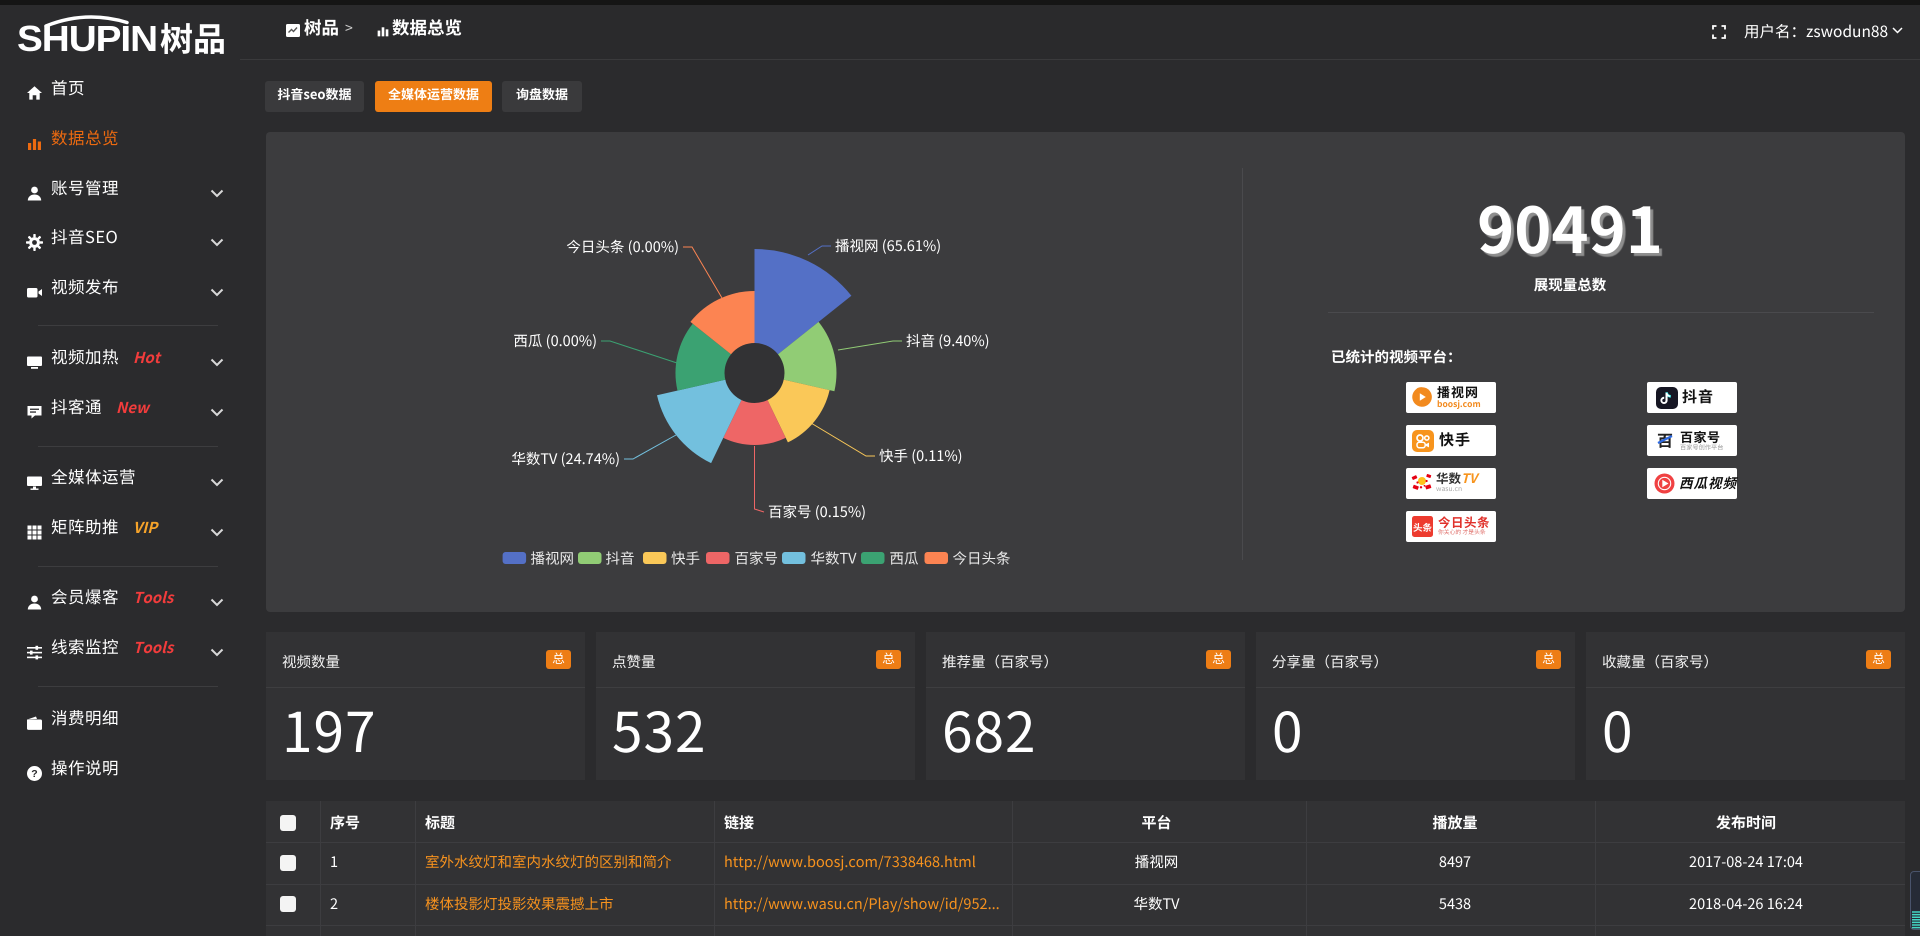 The height and width of the screenshot is (936, 1920). I want to click on svg-text: 树品, so click(193, 39).